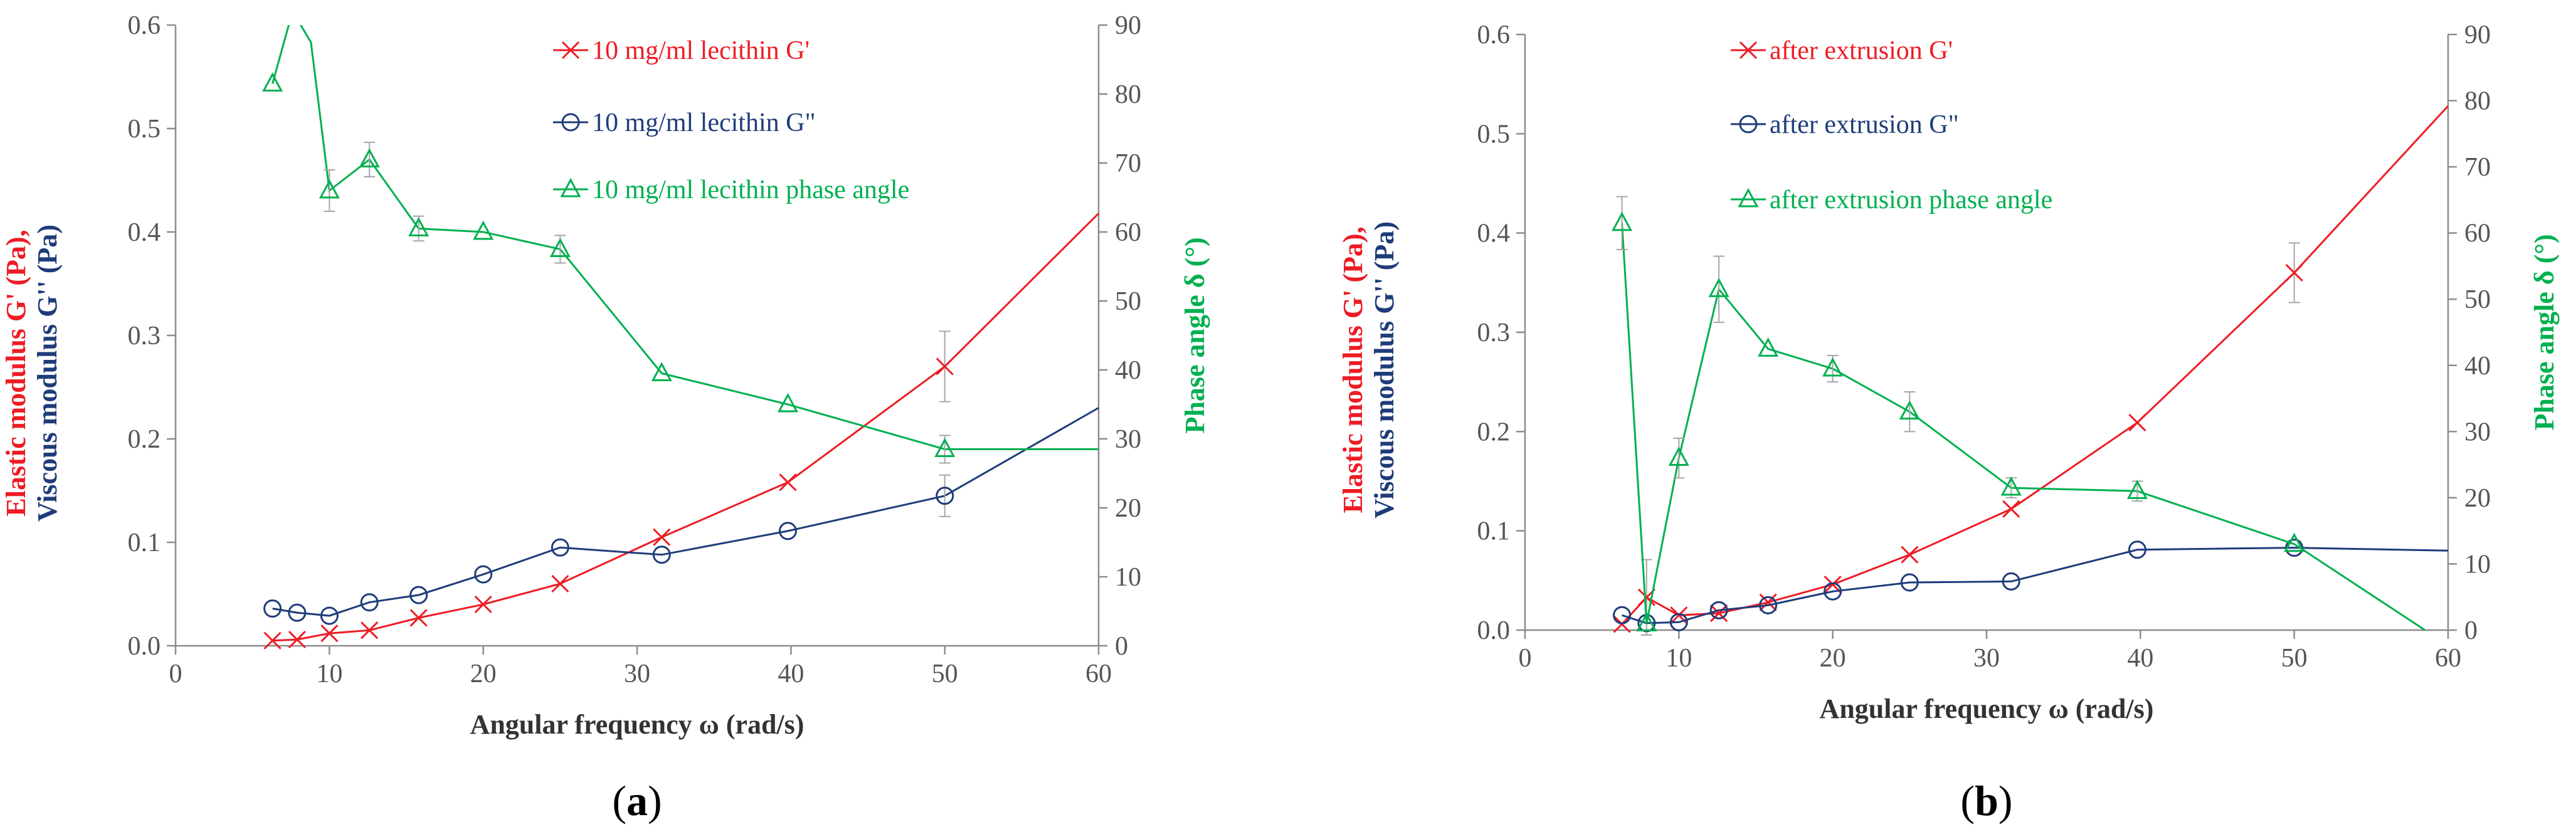  I want to click on x-tick-label: 20, so click(1833, 658).